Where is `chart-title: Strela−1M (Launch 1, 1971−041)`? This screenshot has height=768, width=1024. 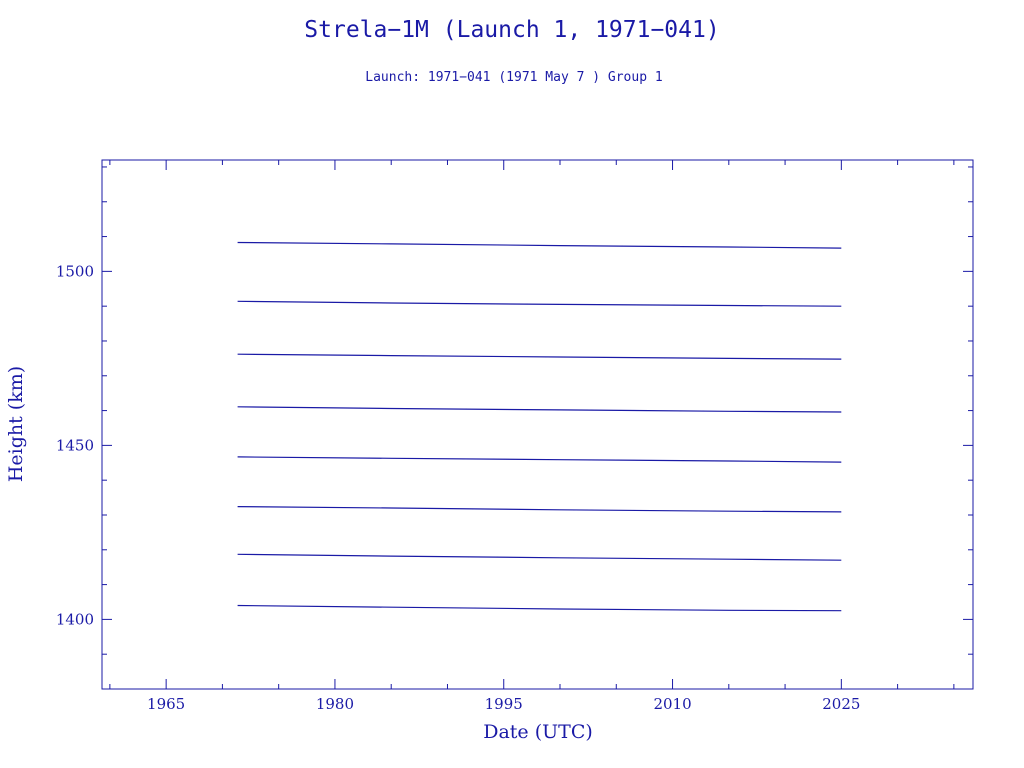 chart-title: Strela−1M (Launch 1, 1971−041) is located at coordinates (511, 30).